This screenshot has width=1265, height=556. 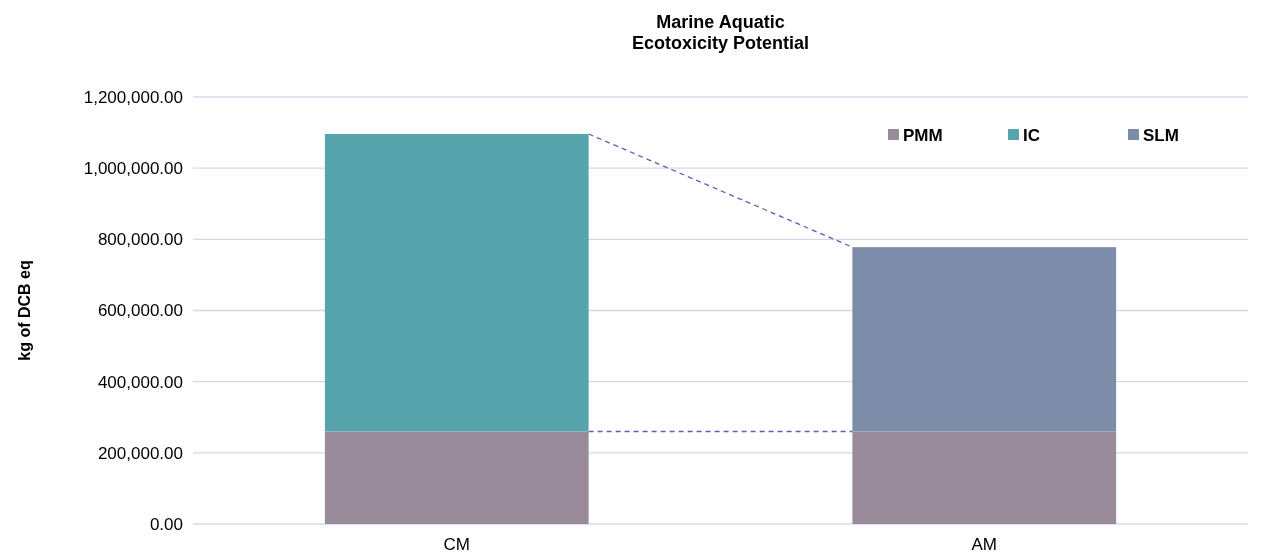 I want to click on y-tick-label: 600,000.00, so click(x=140, y=311).